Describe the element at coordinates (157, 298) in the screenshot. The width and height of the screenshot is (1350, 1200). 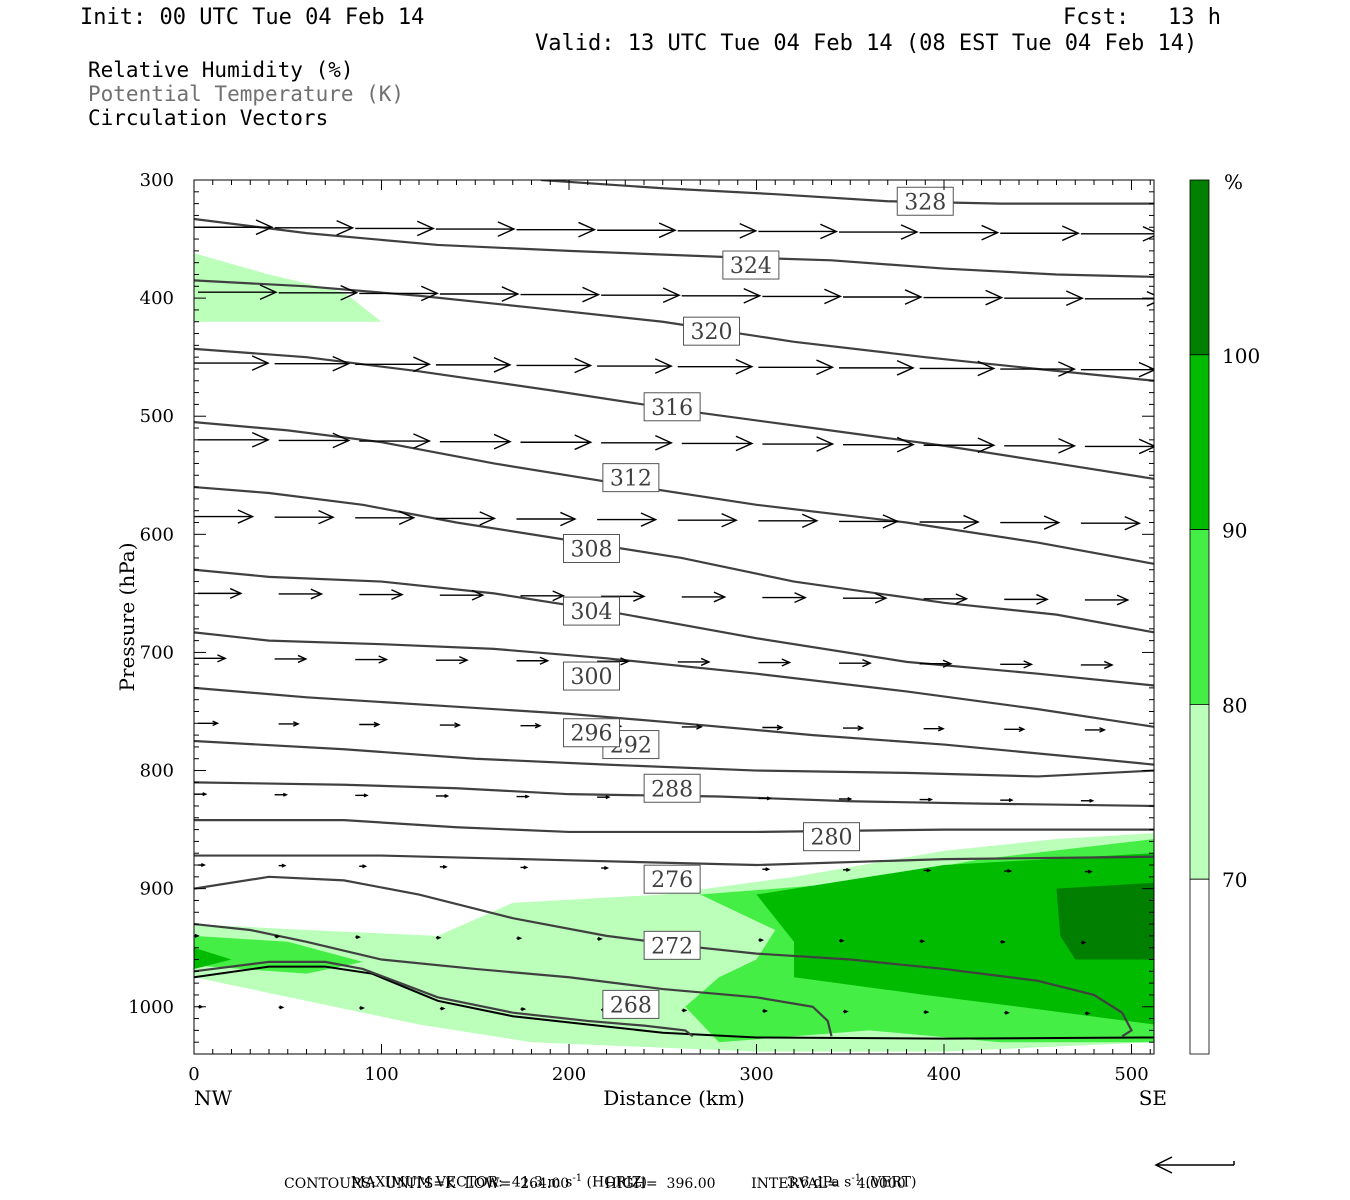
I see `y-tick-label-400: 400` at that location.